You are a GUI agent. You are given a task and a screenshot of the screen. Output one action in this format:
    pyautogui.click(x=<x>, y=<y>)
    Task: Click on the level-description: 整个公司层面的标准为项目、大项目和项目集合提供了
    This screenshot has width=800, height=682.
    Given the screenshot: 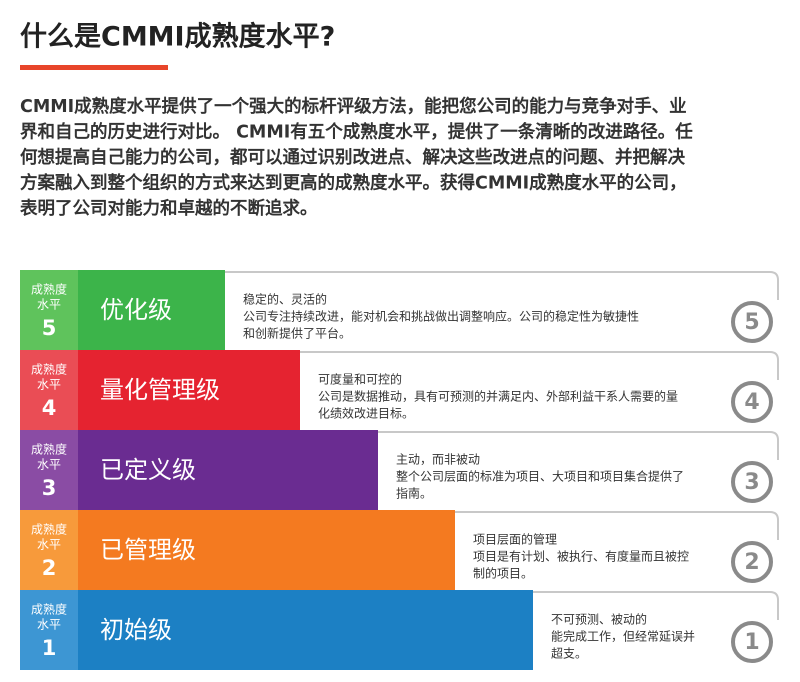 What is the action you would take?
    pyautogui.click(x=540, y=476)
    